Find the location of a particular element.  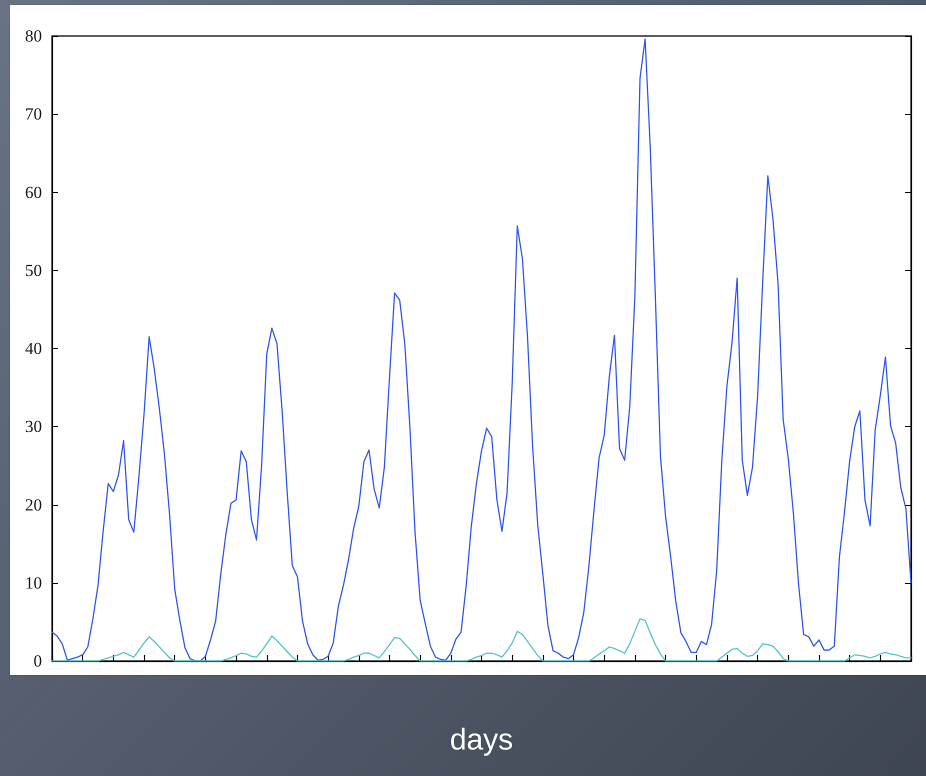

y-tick-label: 80 is located at coordinates (33, 36).